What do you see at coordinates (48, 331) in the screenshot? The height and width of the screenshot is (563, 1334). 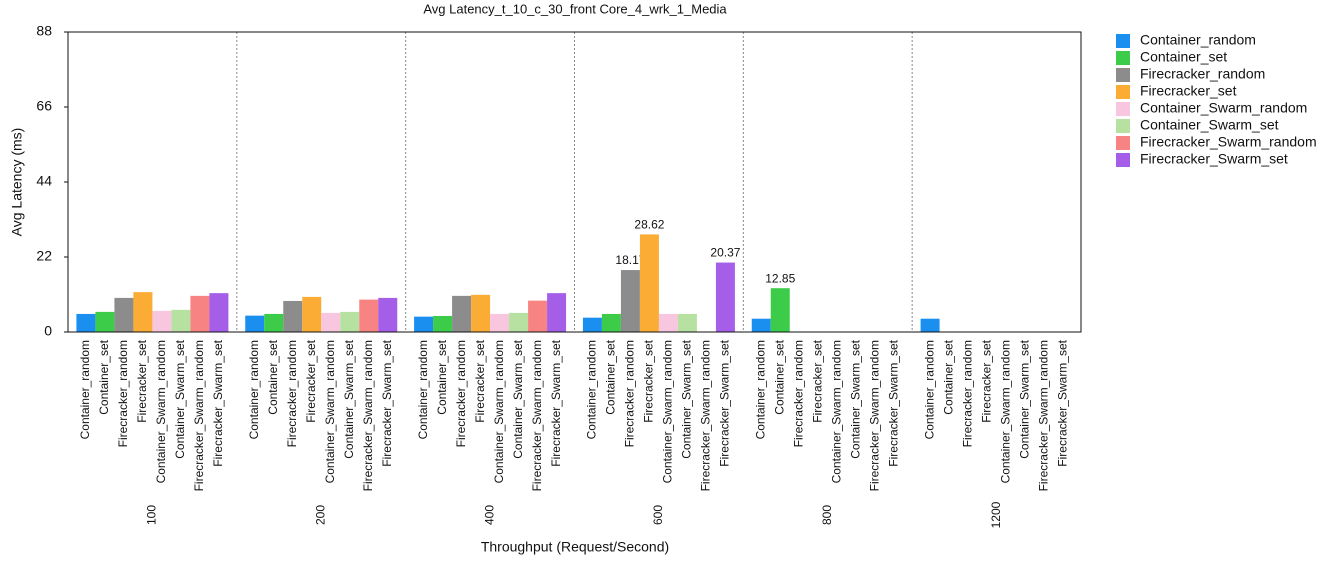 I see `y-tick-label: 0` at bounding box center [48, 331].